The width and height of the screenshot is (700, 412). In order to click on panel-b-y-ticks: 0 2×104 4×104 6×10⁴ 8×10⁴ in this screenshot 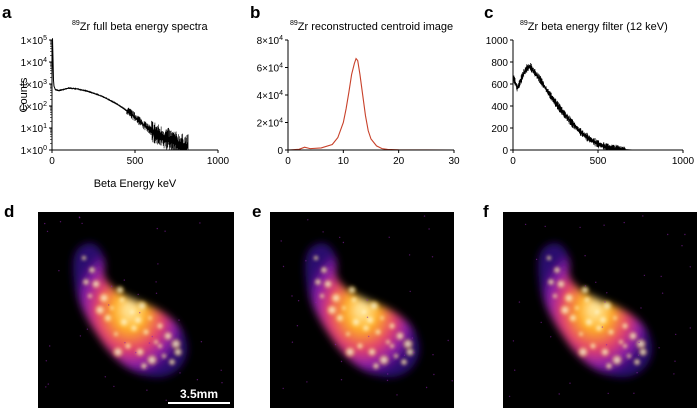, I will do `click(272, 96)`.